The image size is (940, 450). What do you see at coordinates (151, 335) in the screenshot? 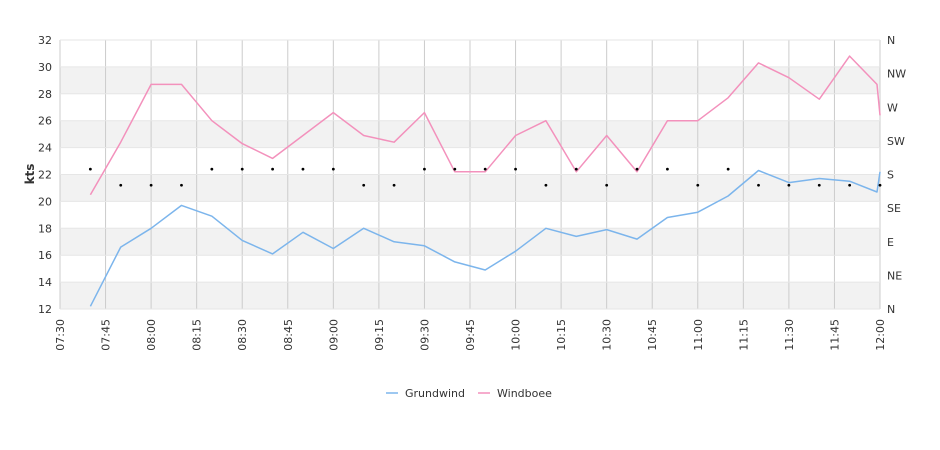
I see `x-tick-label: 08:00` at bounding box center [151, 335].